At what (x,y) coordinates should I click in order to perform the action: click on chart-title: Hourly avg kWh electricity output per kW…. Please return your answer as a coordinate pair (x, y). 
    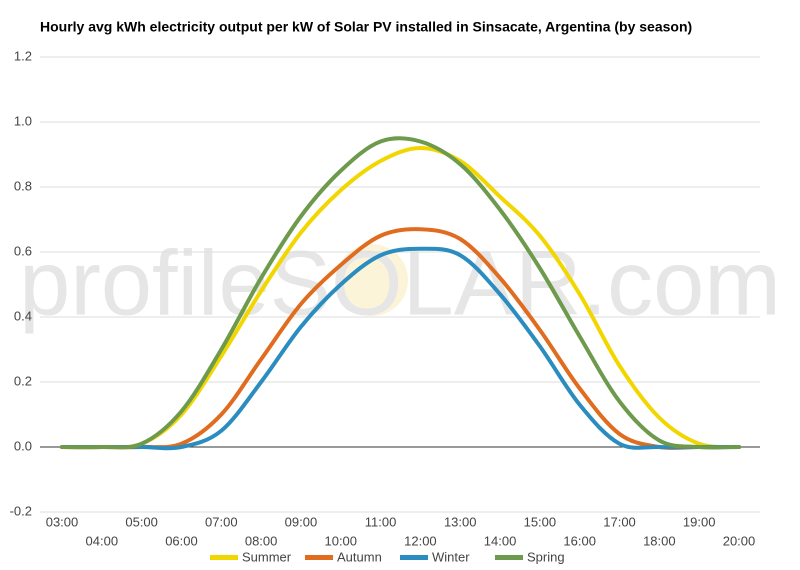
    Looking at the image, I should click on (366, 27).